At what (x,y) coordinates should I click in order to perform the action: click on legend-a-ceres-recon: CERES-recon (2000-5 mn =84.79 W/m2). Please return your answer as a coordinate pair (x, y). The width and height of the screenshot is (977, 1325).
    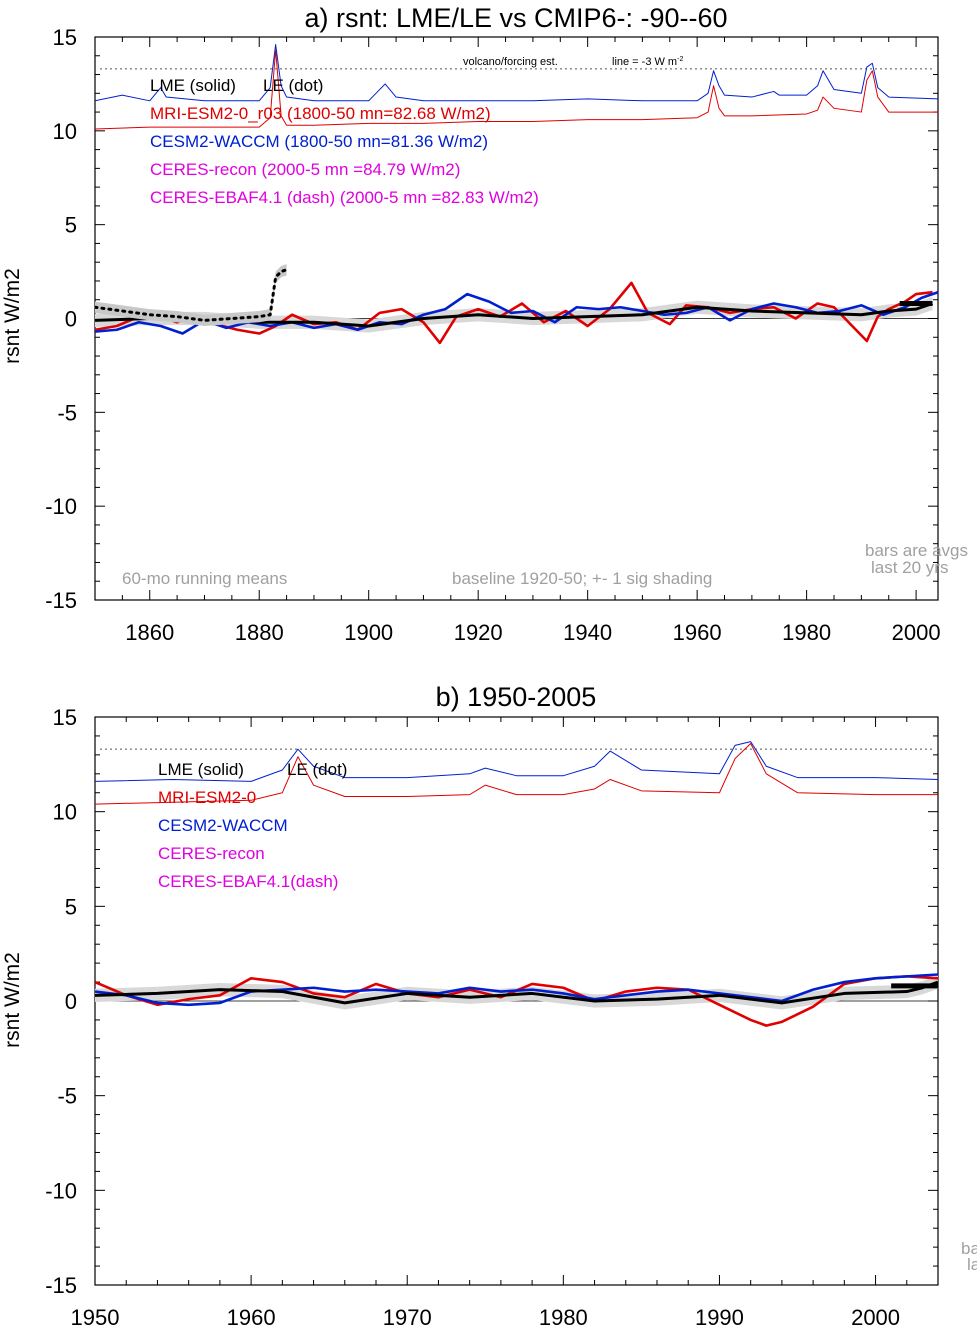
    Looking at the image, I should click on (305, 169).